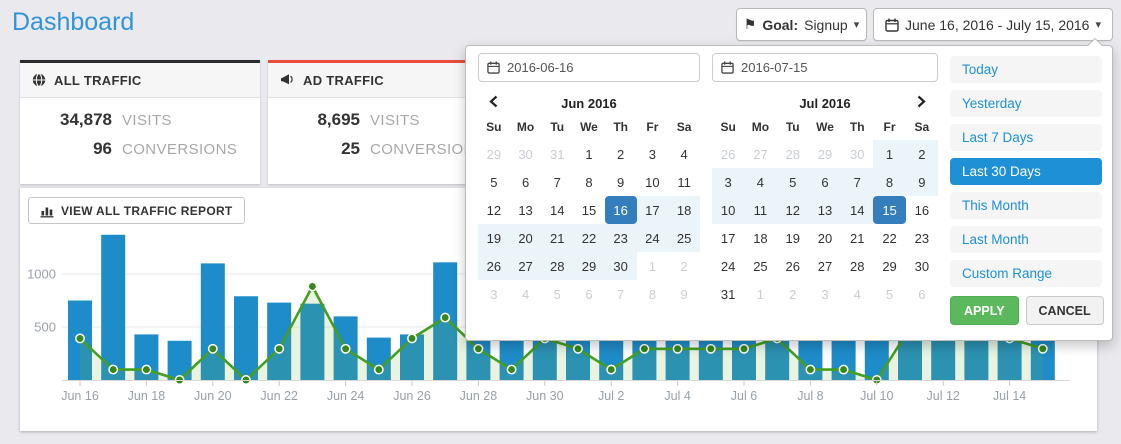 The width and height of the screenshot is (1121, 444). I want to click on start-date-field, so click(589, 67).